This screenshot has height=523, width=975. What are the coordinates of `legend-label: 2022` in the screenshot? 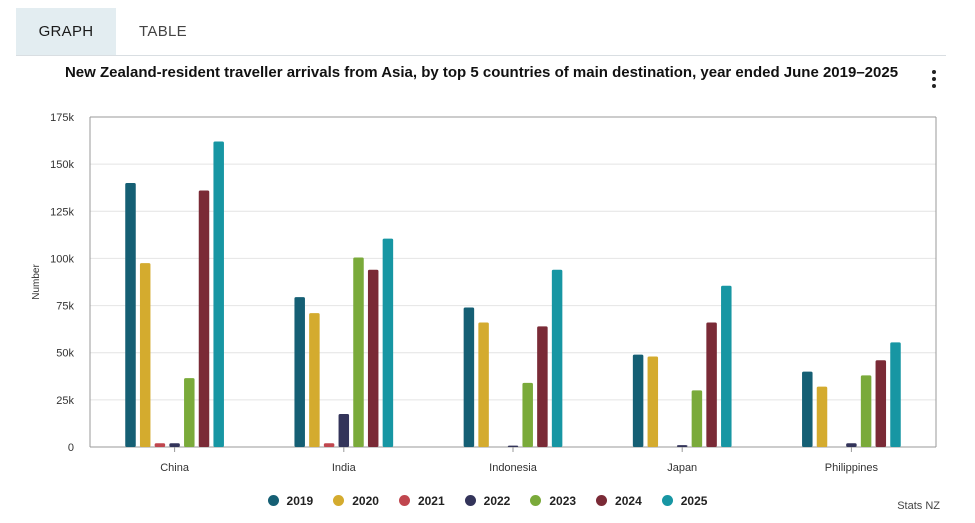 It's located at (497, 501).